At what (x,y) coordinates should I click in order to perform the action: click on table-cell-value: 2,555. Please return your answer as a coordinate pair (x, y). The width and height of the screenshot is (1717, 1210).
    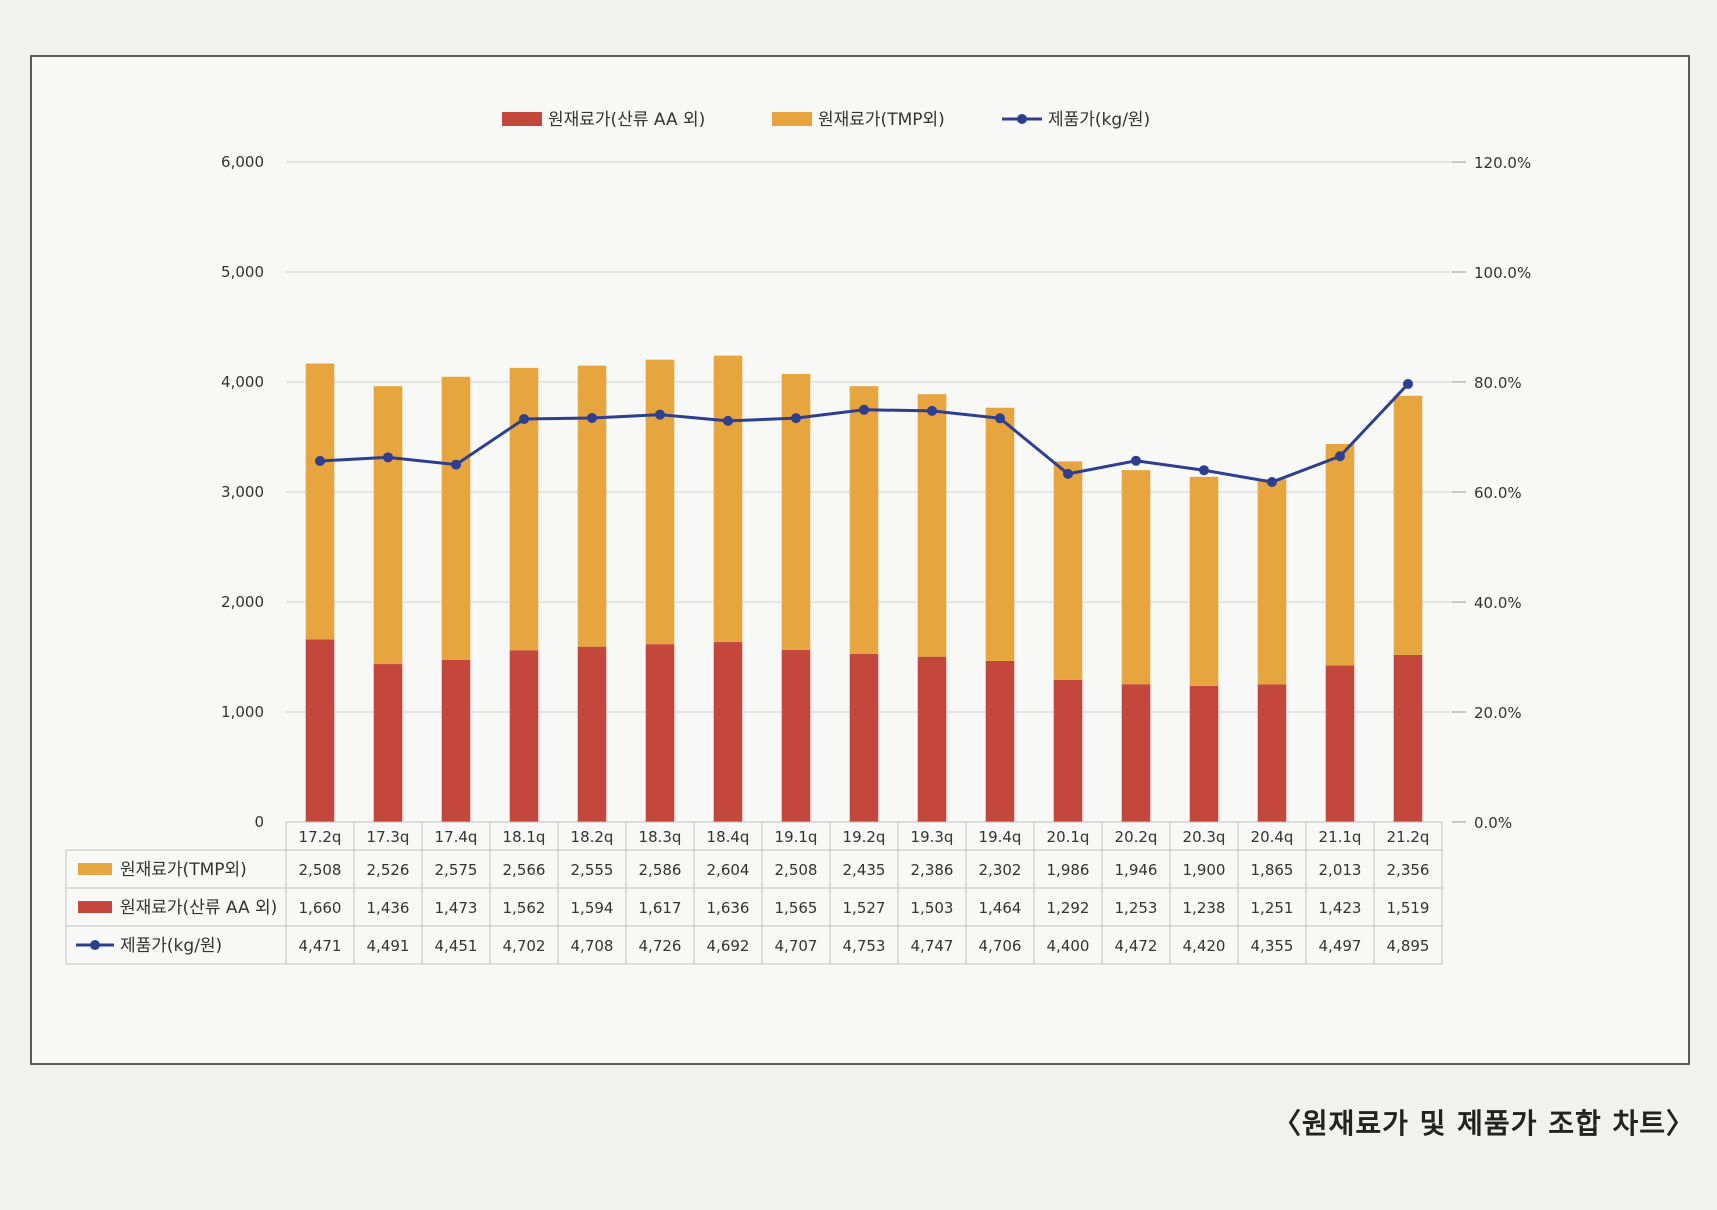
    Looking at the image, I should click on (592, 870).